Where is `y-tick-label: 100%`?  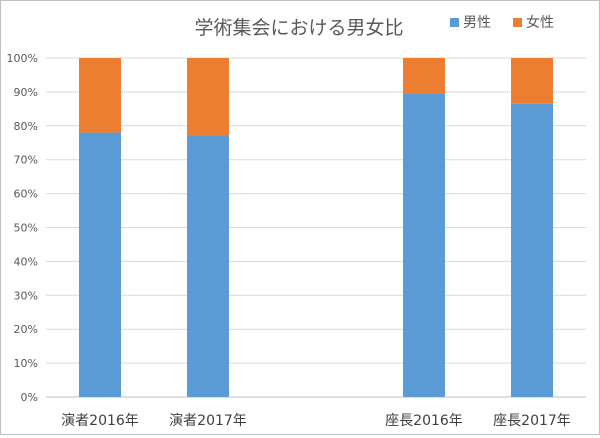
y-tick-label: 100% is located at coordinates (22, 58).